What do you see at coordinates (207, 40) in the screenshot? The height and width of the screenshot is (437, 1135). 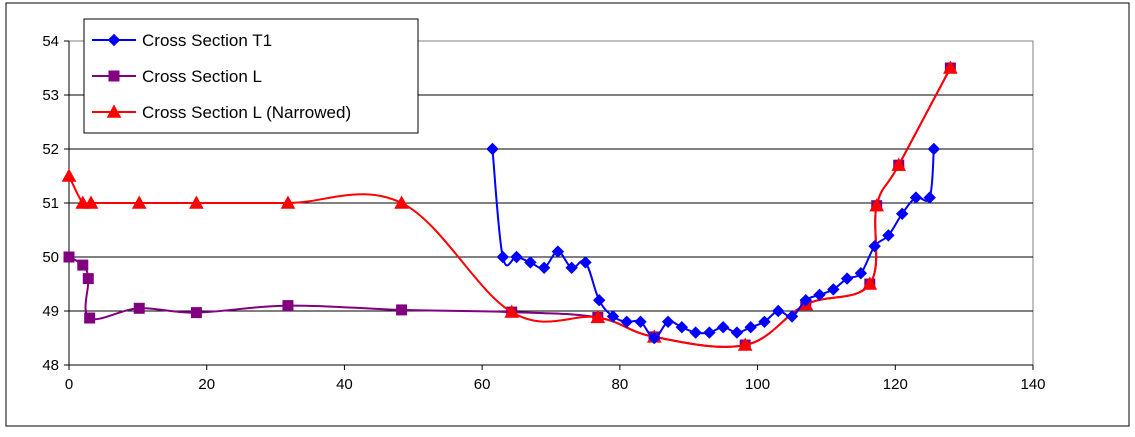 I see `legend-label: Cross Section T1` at bounding box center [207, 40].